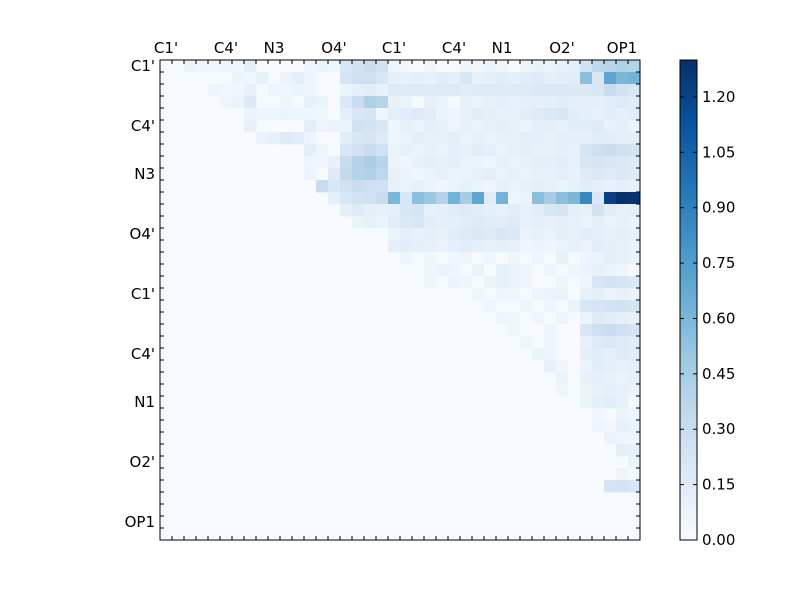  Describe the element at coordinates (718, 208) in the screenshot. I see `colorbar-tick-label: 0.90` at that location.